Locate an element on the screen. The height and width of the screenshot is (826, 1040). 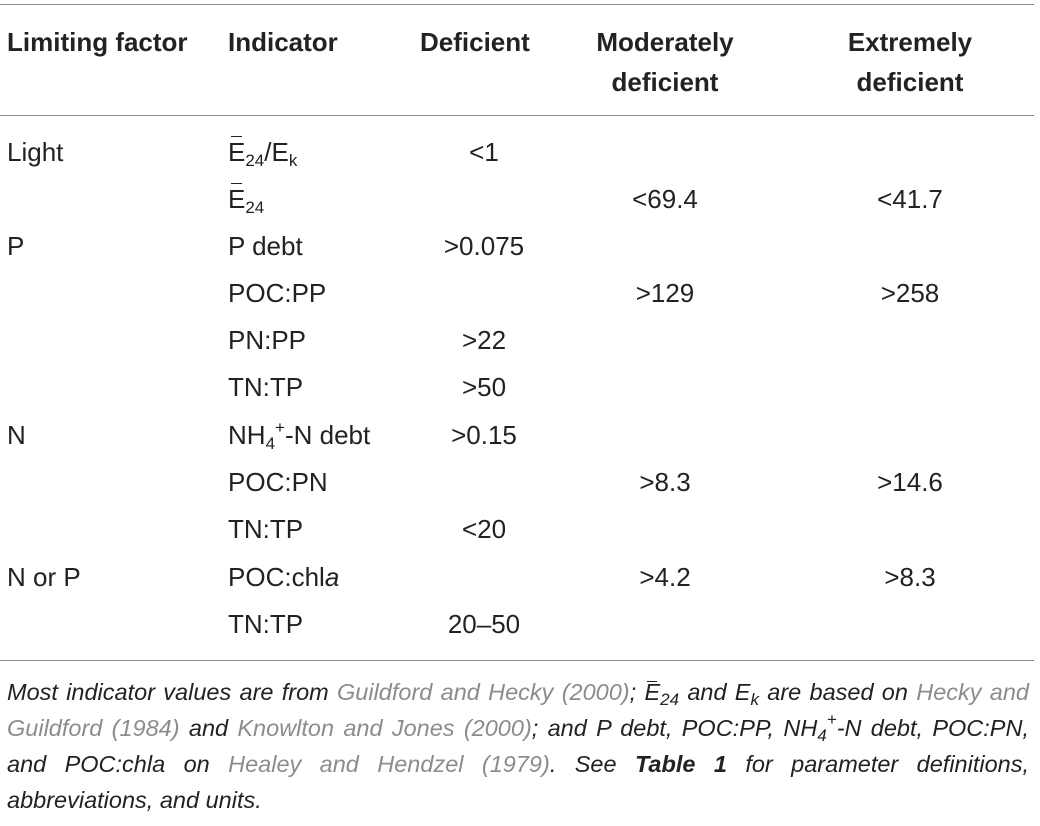
cell-indicator: PN:PP is located at coordinates (267, 340).